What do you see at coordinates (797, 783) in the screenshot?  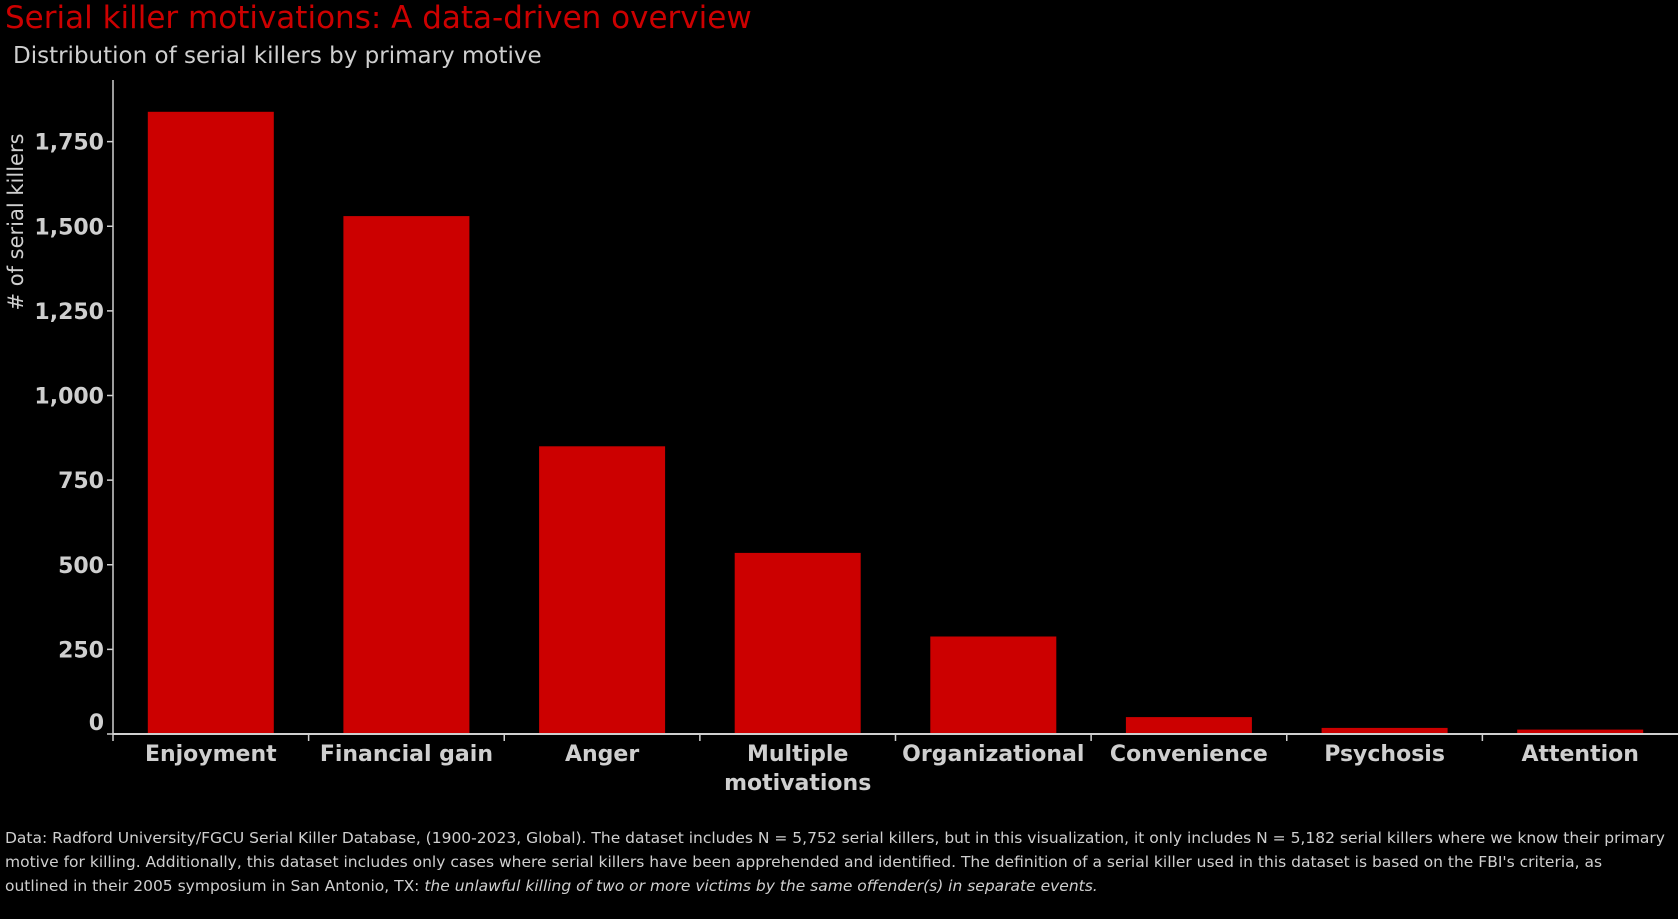 I see `x-tick-label: motivations` at bounding box center [797, 783].